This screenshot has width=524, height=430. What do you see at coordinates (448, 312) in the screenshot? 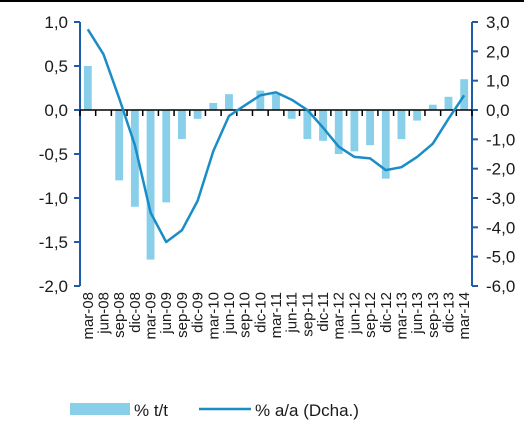
I see `x-tick-label: dic-13` at bounding box center [448, 312].